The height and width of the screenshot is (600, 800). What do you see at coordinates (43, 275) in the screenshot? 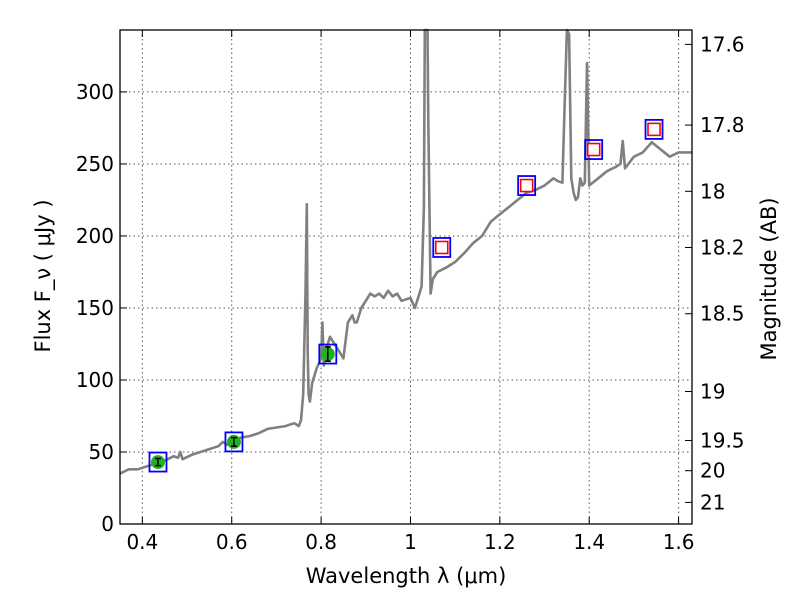
I see `y-axis-label: Flux F_ν ( μJy )` at bounding box center [43, 275].